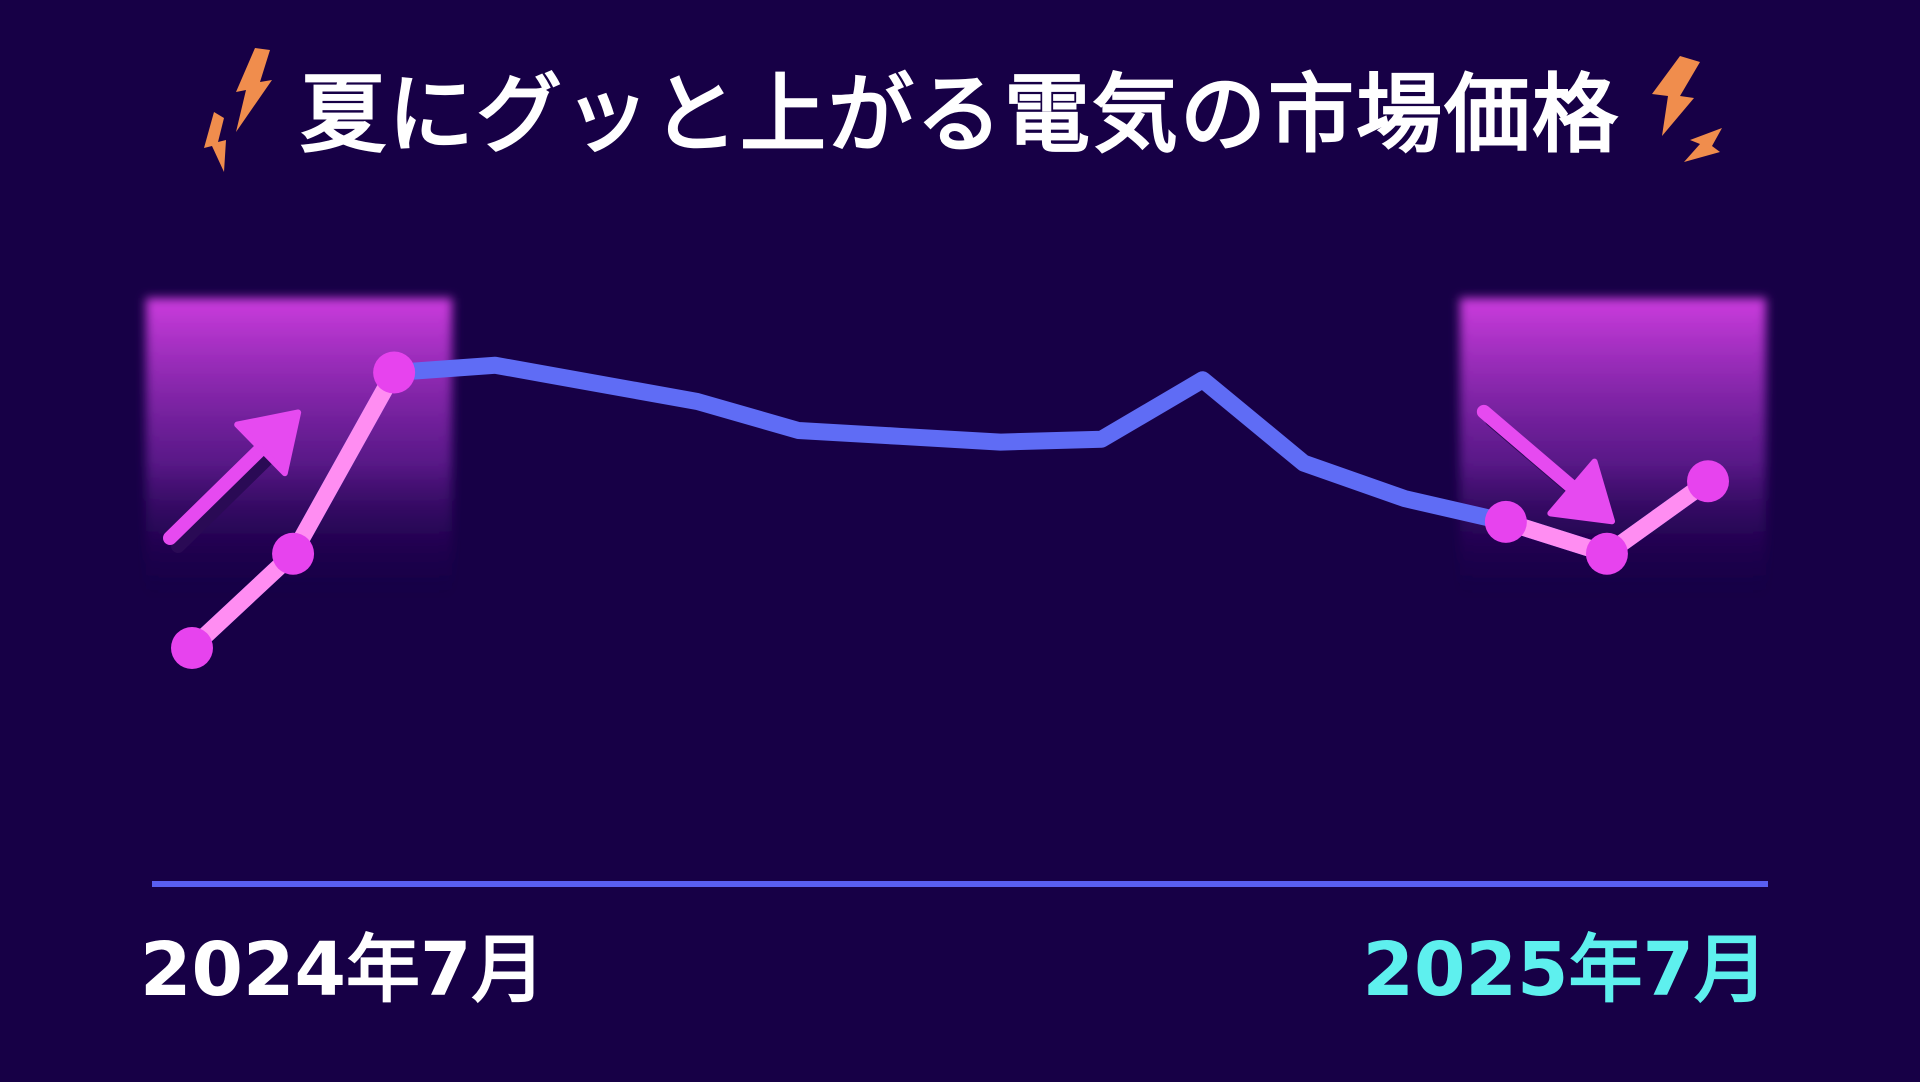 The width and height of the screenshot is (1920, 1082). What do you see at coordinates (343, 970) in the screenshot?
I see `x-label-start: 2024年7月` at bounding box center [343, 970].